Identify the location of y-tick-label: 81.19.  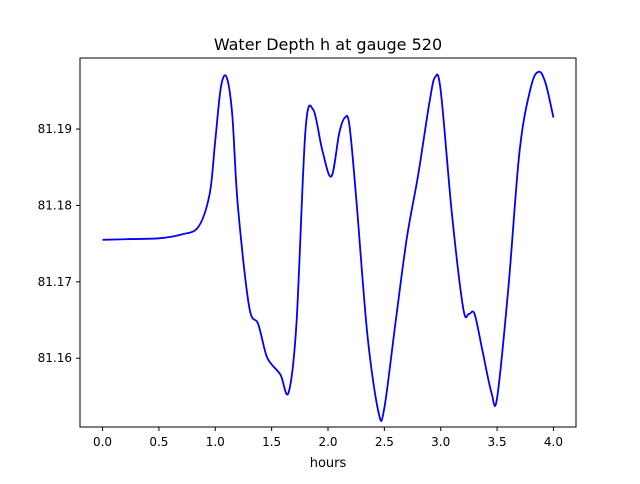
(55, 129).